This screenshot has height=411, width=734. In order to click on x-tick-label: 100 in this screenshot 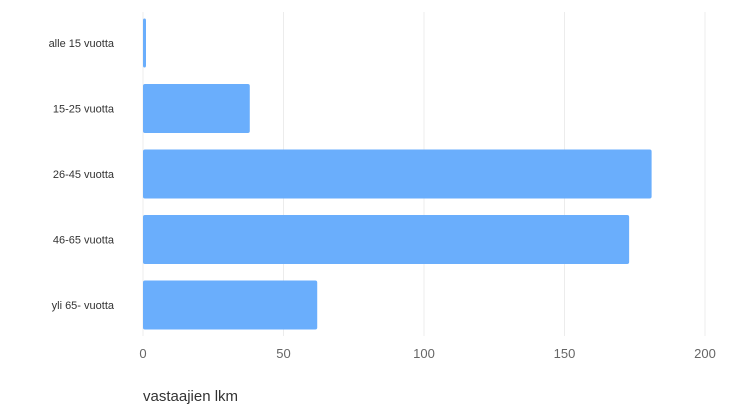, I will do `click(424, 353)`.